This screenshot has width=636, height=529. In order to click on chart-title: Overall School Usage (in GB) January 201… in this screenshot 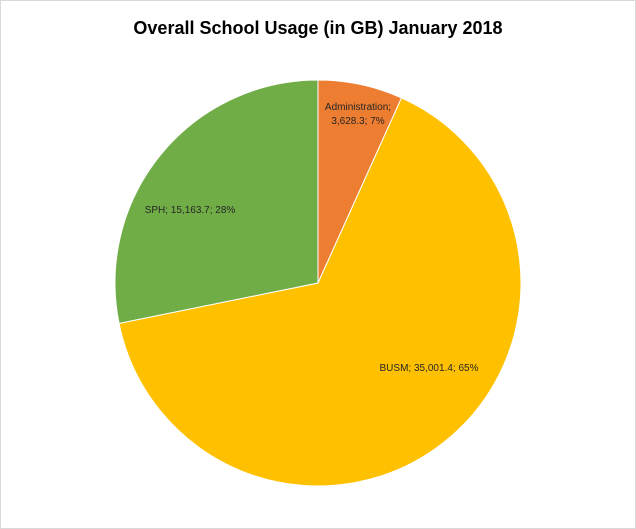, I will do `click(318, 28)`.